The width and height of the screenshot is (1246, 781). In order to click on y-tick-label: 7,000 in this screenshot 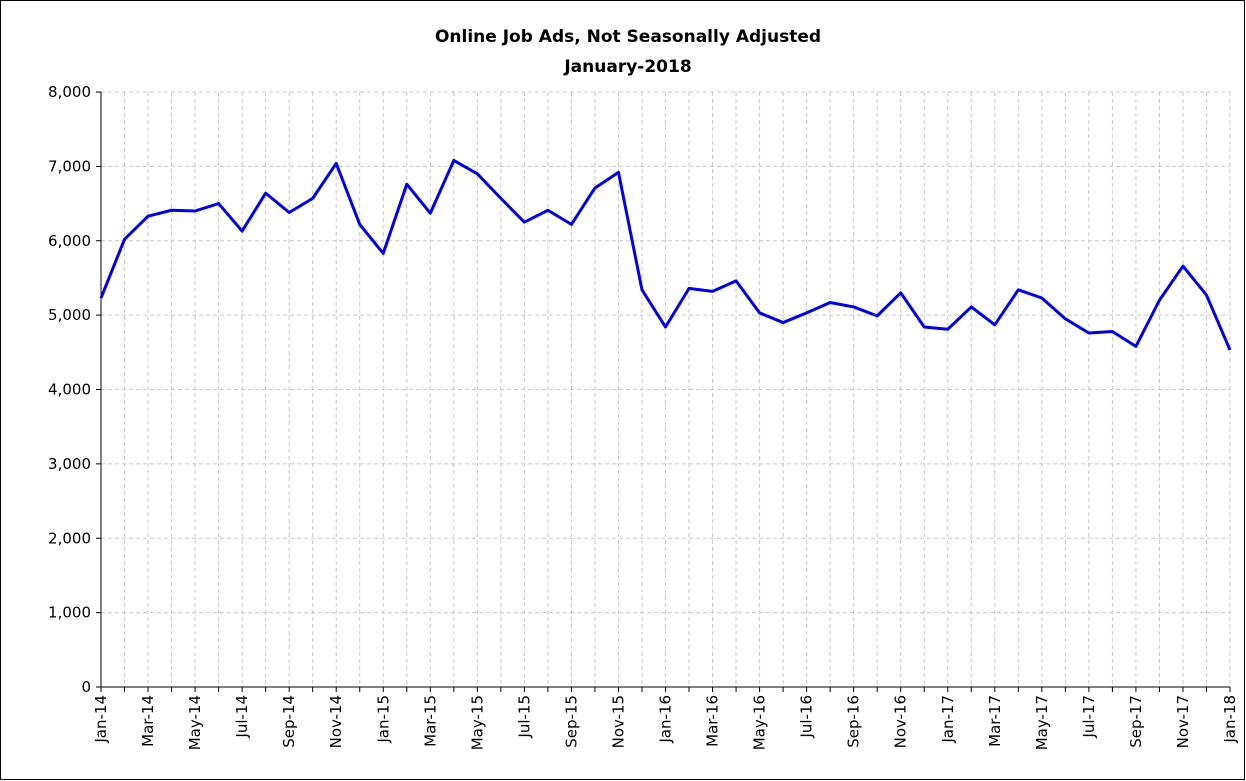, I will do `click(69, 166)`.